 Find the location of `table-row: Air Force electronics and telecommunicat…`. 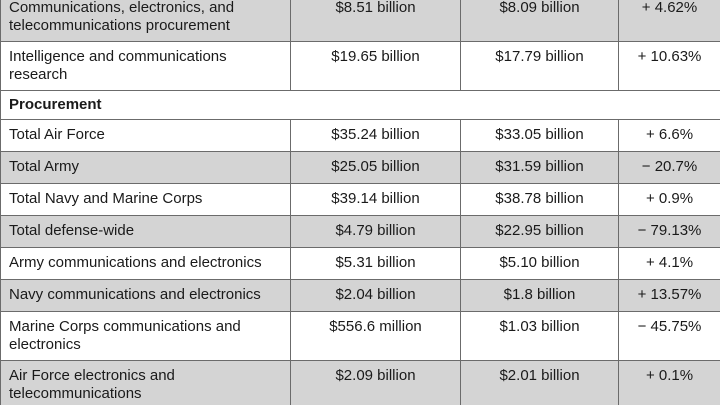

table-row: Air Force electronics and telecommunicat… is located at coordinates (360, 382).